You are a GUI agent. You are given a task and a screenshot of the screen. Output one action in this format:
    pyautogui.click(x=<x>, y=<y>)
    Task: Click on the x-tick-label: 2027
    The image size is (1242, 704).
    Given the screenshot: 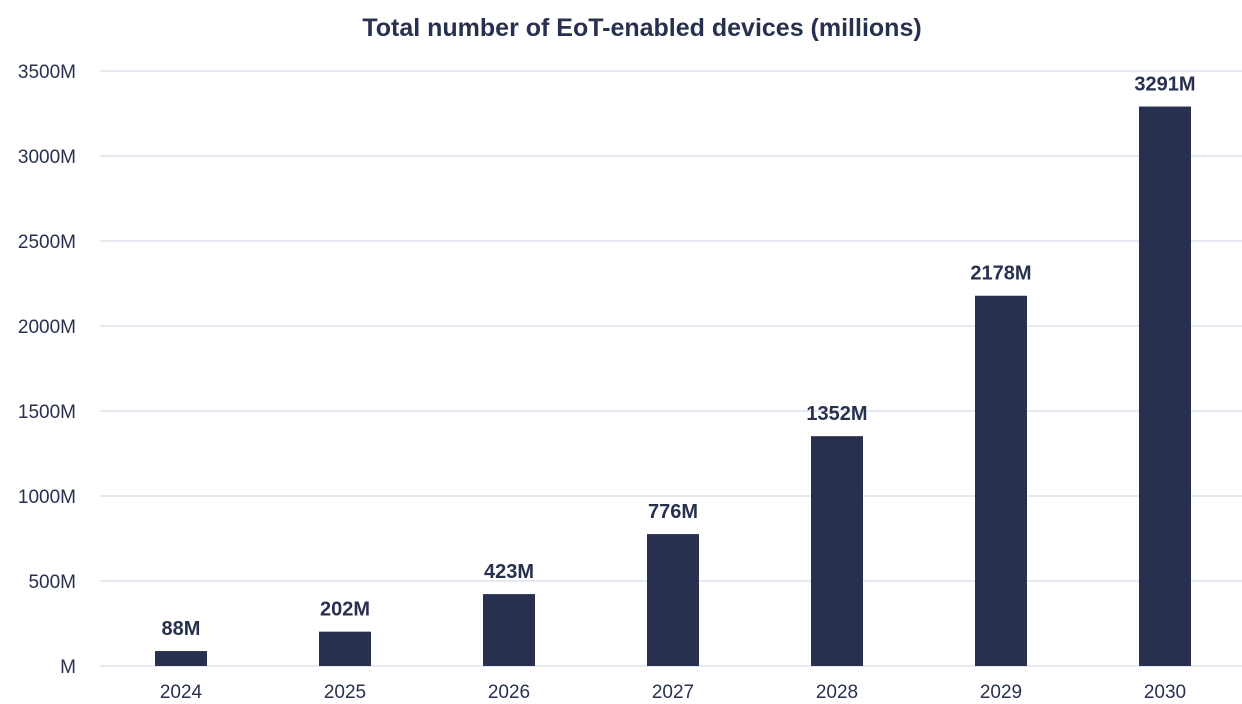 What is the action you would take?
    pyautogui.click(x=673, y=692)
    